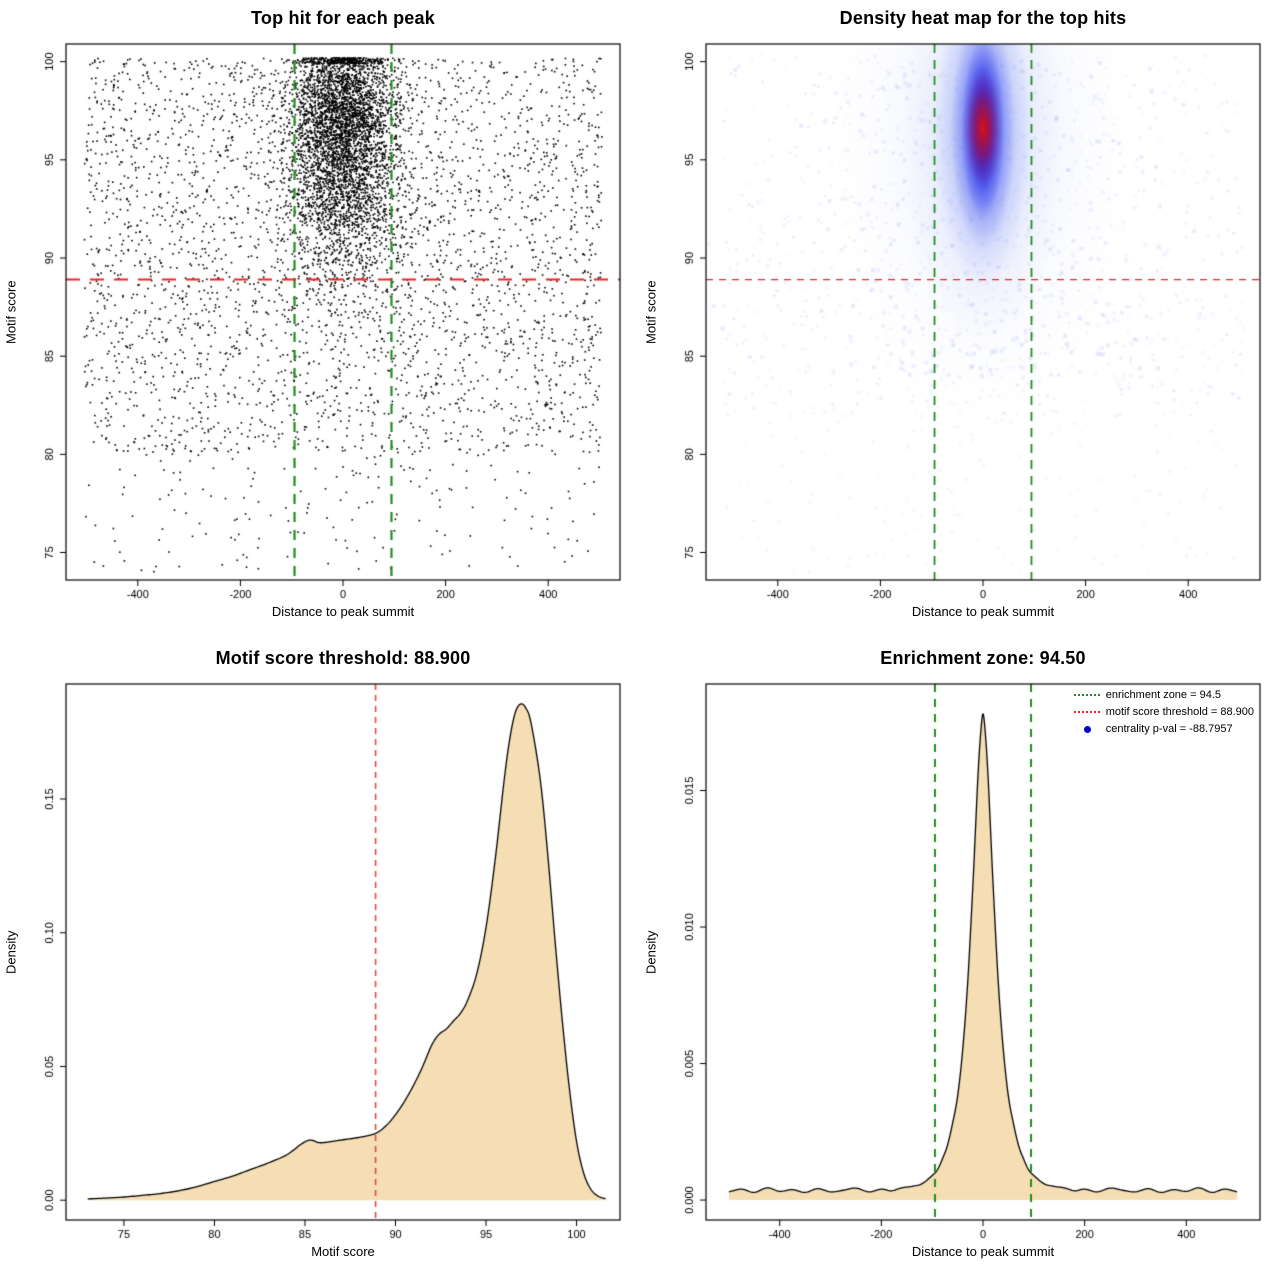  I want to click on green-dotted-line-icon, so click(1086, 695).